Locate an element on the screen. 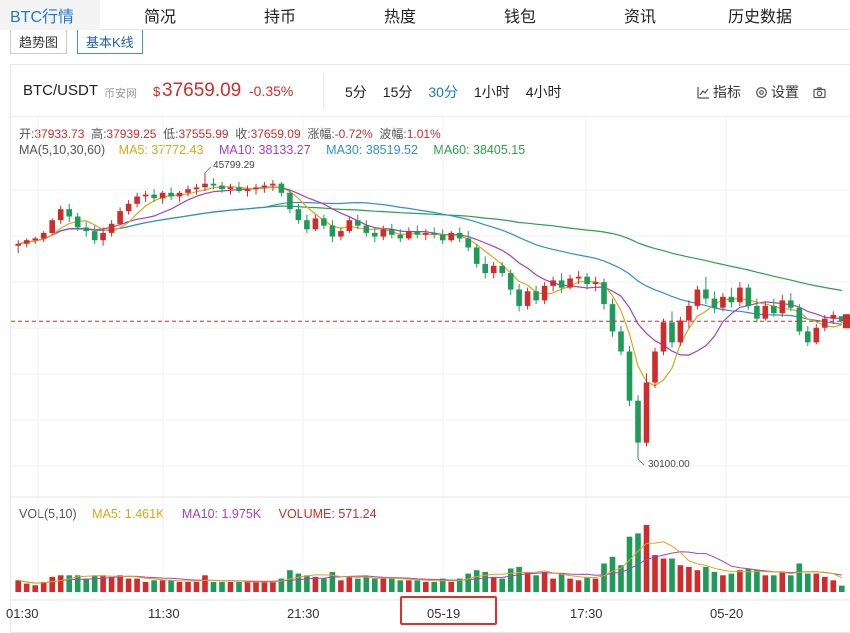 This screenshot has height=633, width=850. currency-symbol: $ is located at coordinates (157, 91).